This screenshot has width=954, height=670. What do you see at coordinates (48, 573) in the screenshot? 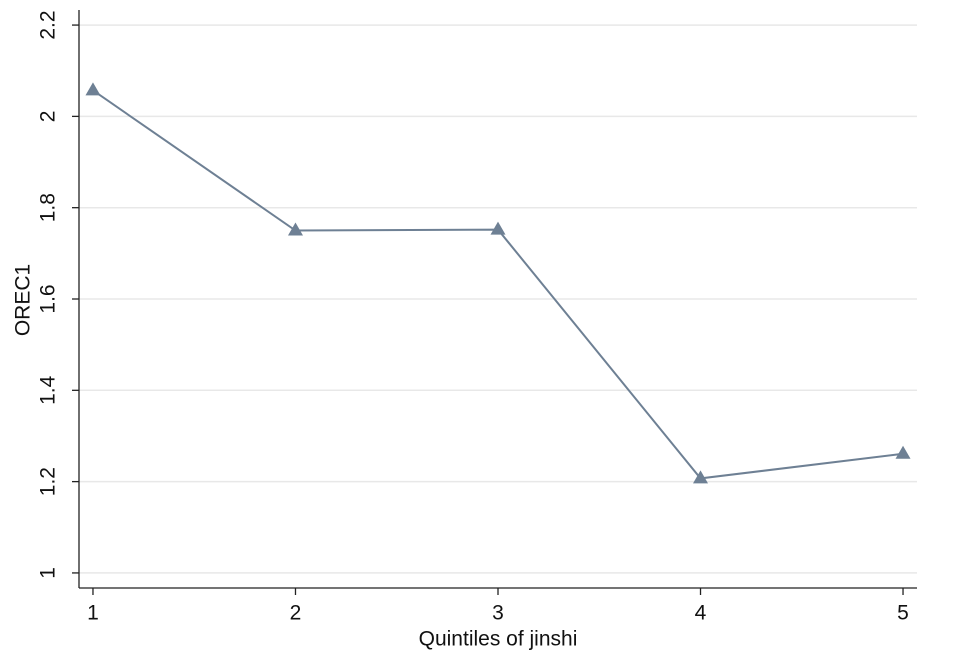
I see `y-tick-label: 1` at bounding box center [48, 573].